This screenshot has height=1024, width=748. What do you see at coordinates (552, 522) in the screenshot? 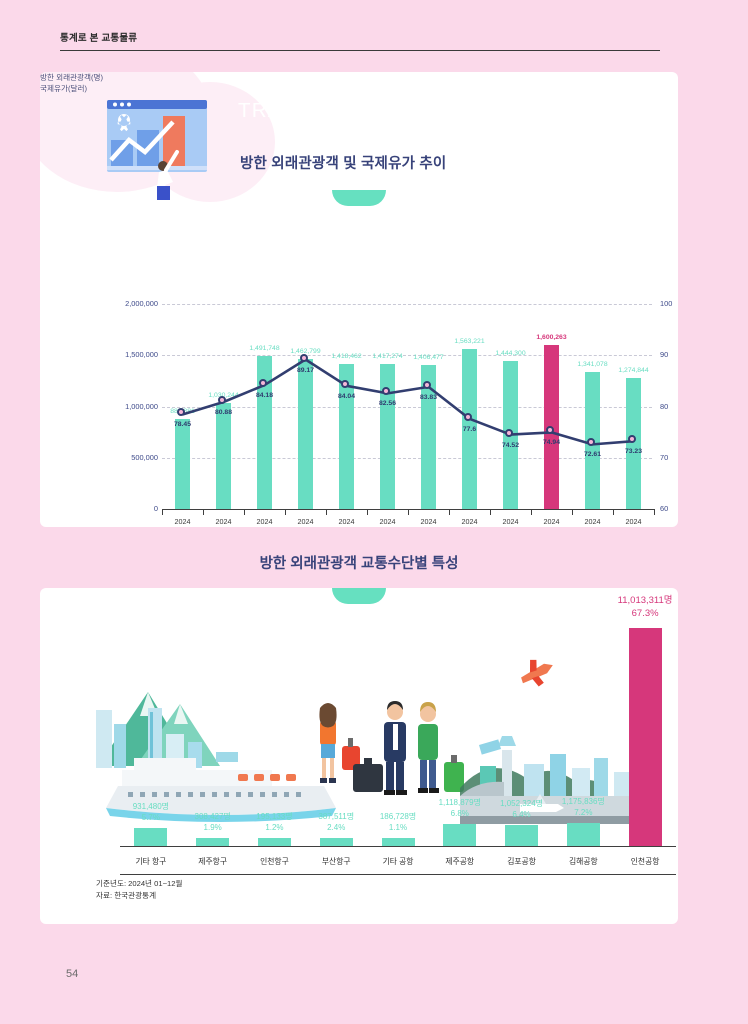
I see `x-tick-label: 202410` at bounding box center [552, 522].